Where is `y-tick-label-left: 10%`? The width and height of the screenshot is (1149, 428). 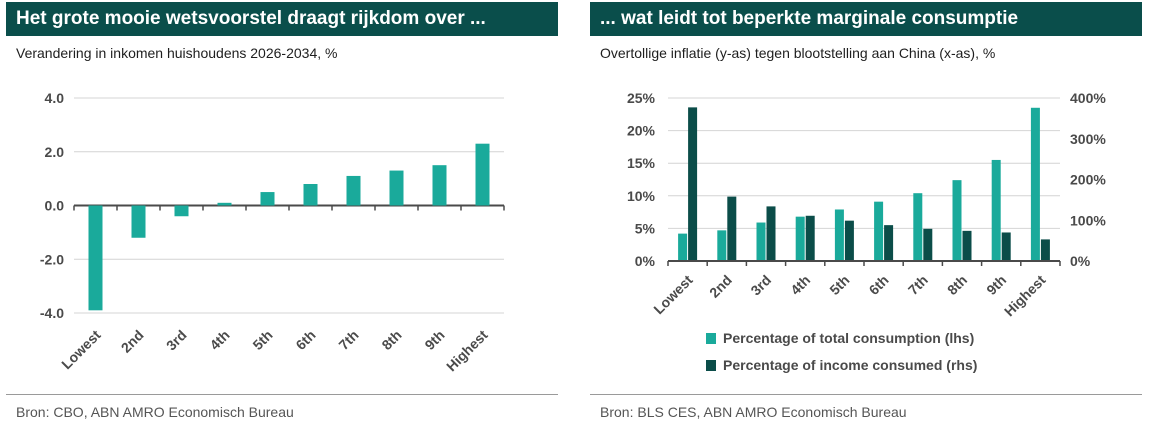 y-tick-label-left: 10% is located at coordinates (641, 196).